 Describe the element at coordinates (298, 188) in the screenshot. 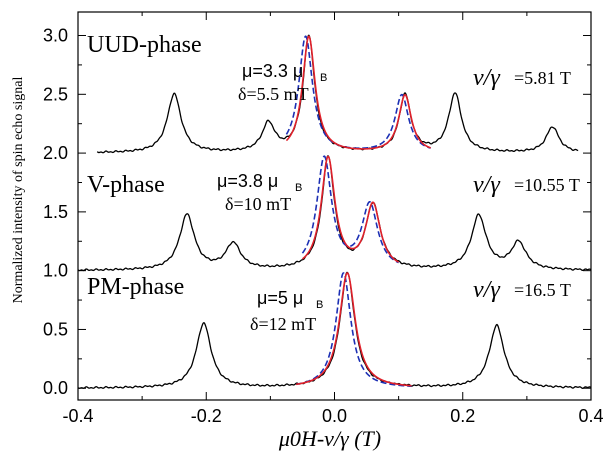

I see `mu-sub-v: B` at that location.